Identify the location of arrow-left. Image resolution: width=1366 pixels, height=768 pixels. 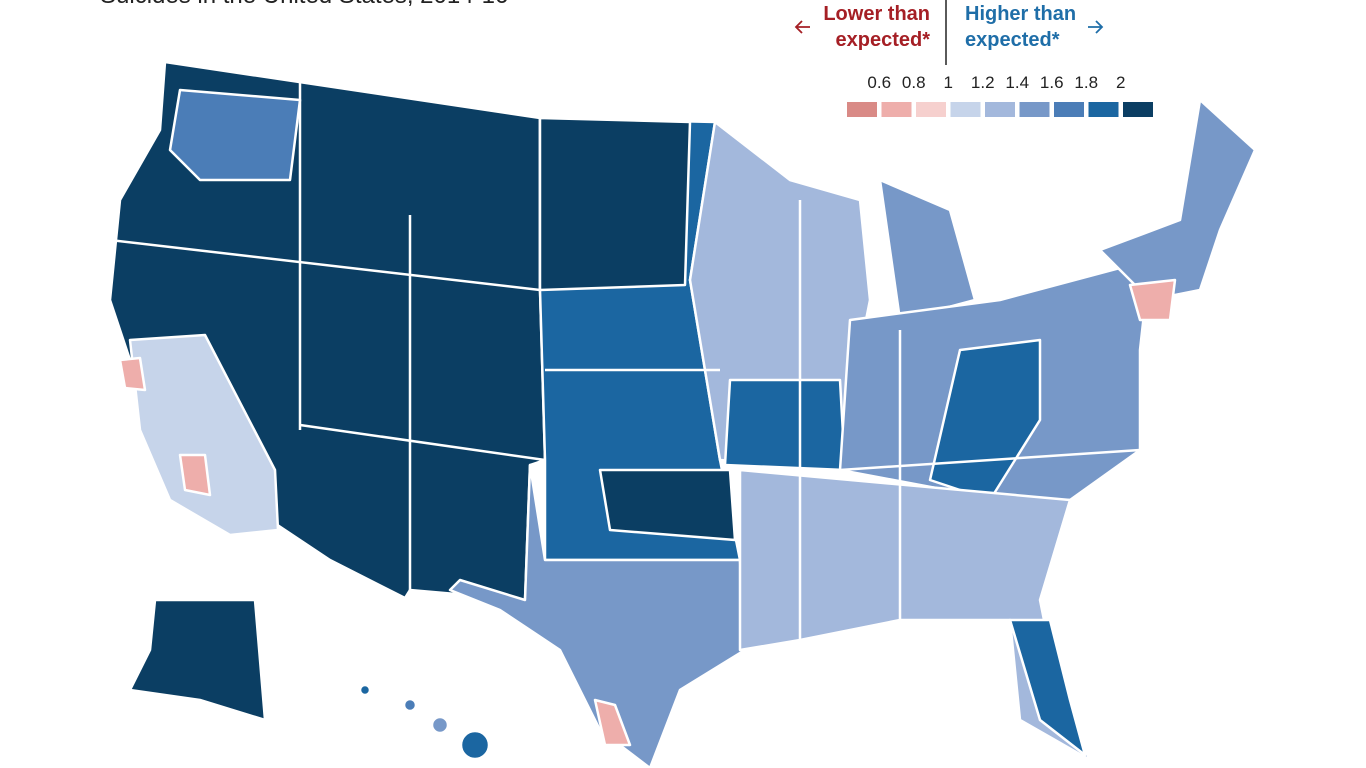
(802, 27).